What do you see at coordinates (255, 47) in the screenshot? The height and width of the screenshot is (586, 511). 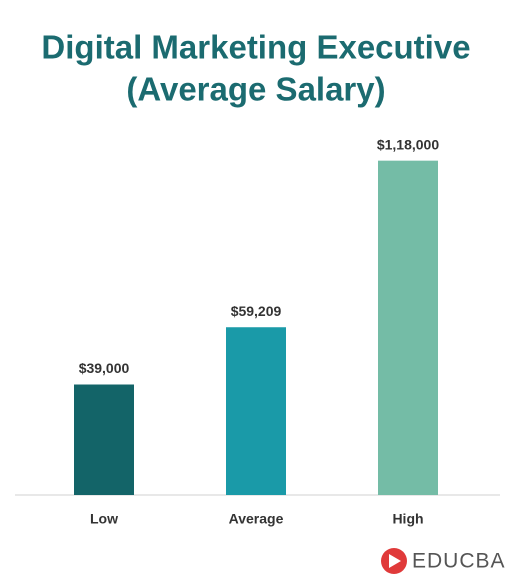 I see `chart-title: Digital Marketing Executive` at bounding box center [255, 47].